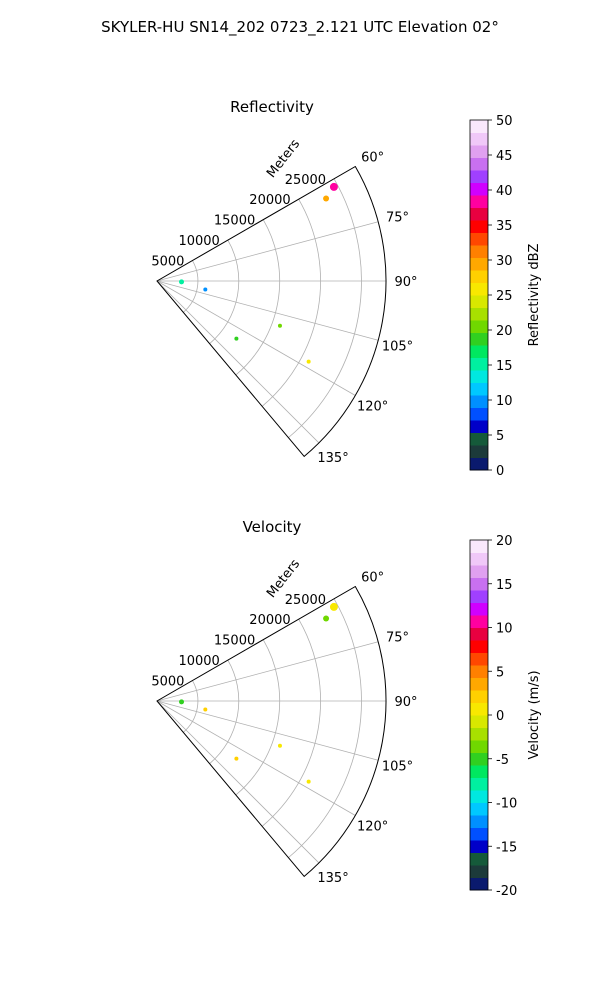  I want to click on reflectivity-colorbar: 0 5 10 15 20 25 30 35 40 45 50, so click(491, 296).